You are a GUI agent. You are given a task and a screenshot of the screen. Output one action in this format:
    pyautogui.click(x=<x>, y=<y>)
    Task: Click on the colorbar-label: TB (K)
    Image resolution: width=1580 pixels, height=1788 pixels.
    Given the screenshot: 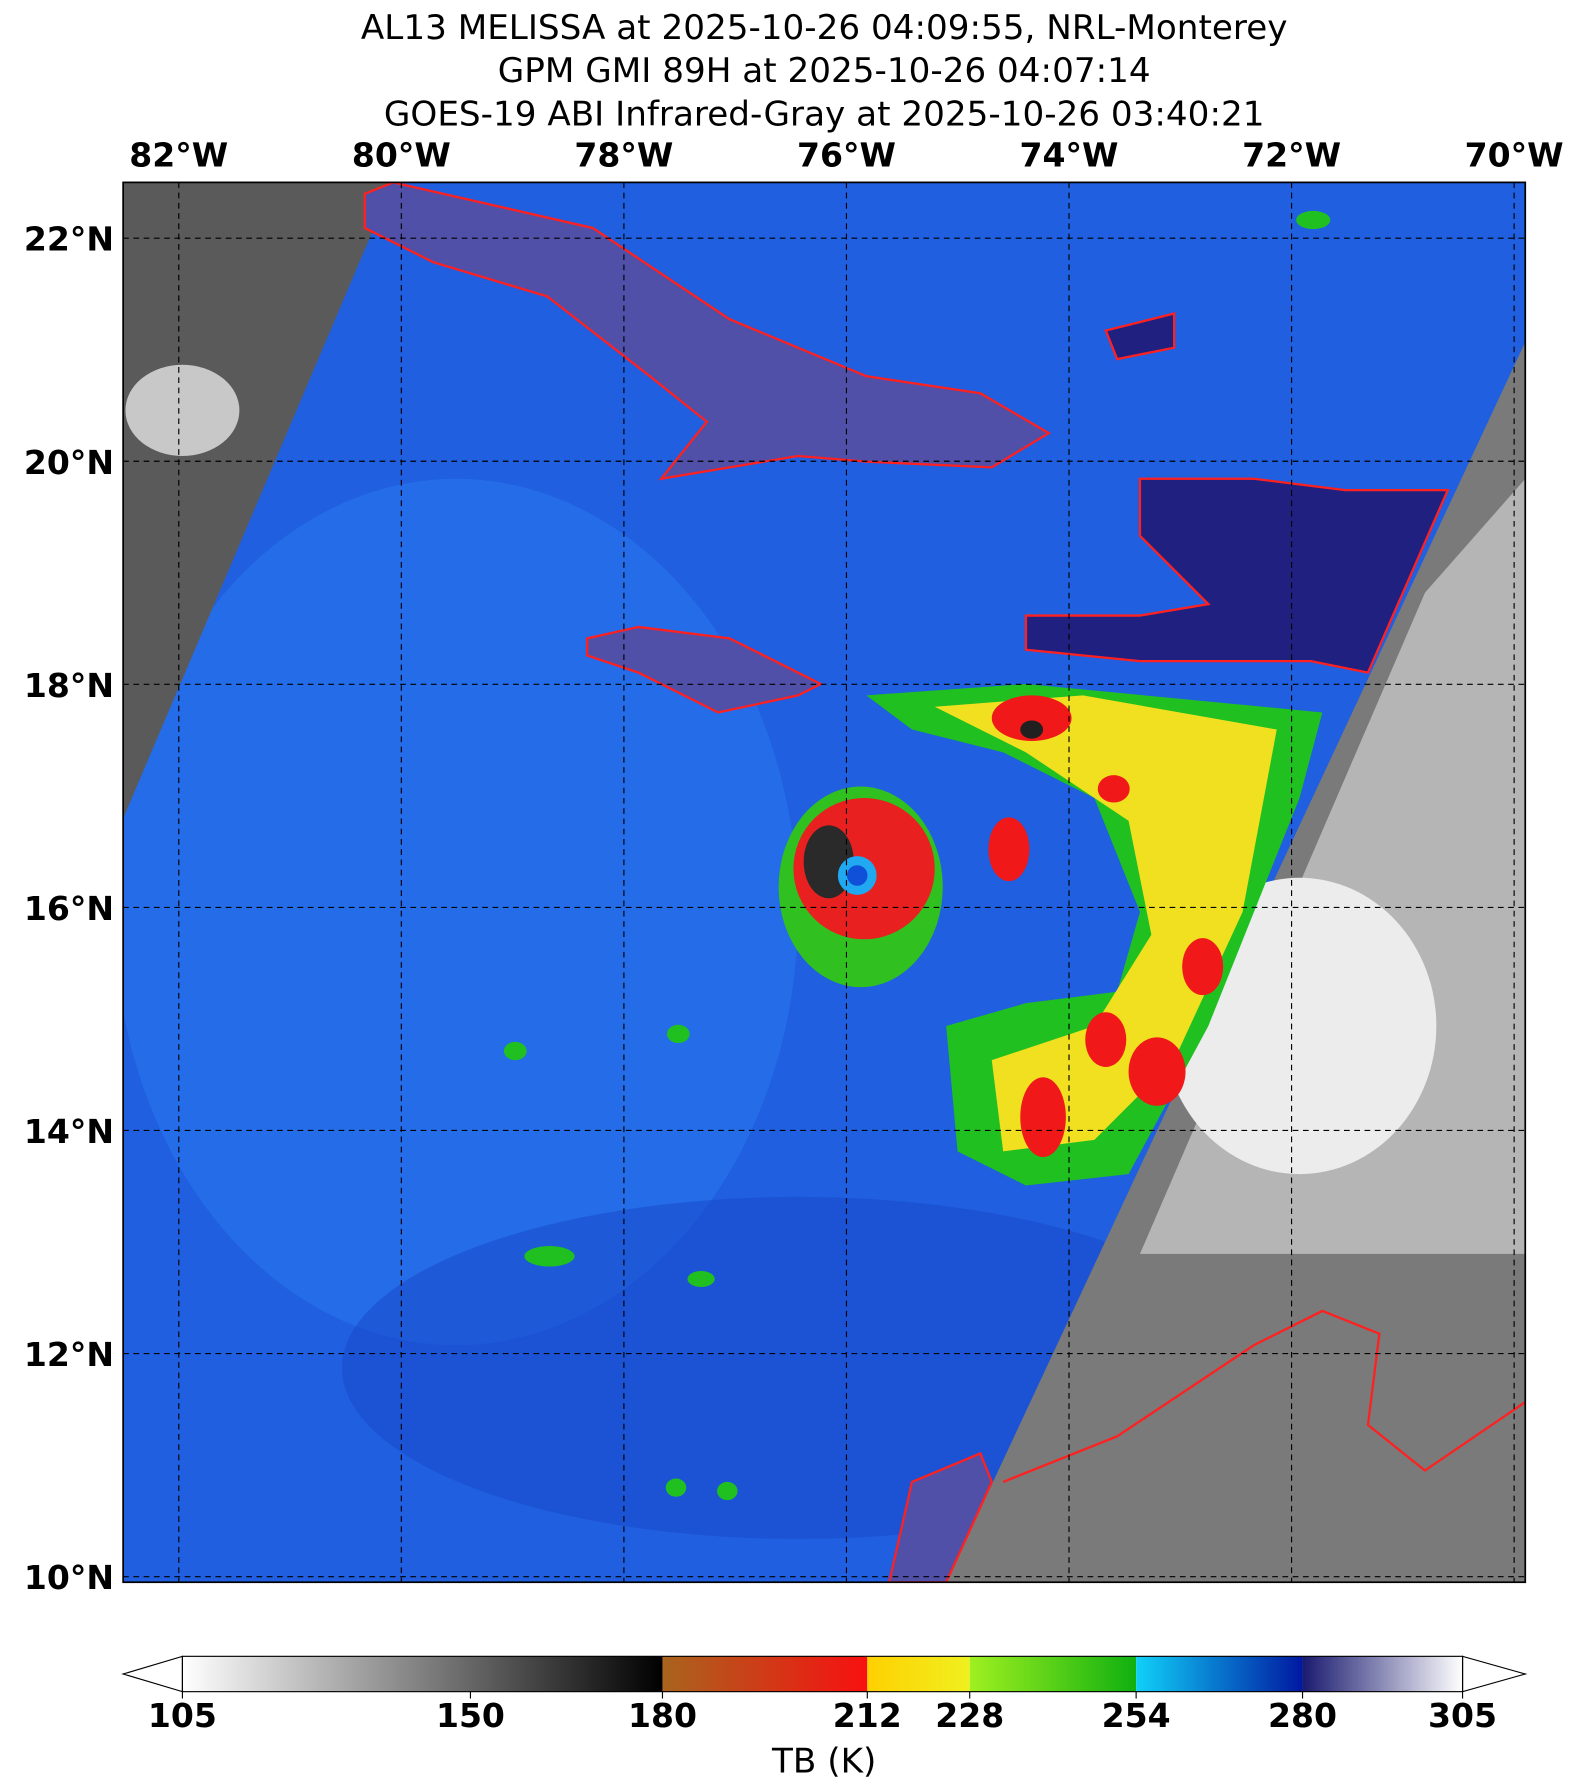 What is the action you would take?
    pyautogui.click(x=823, y=1762)
    